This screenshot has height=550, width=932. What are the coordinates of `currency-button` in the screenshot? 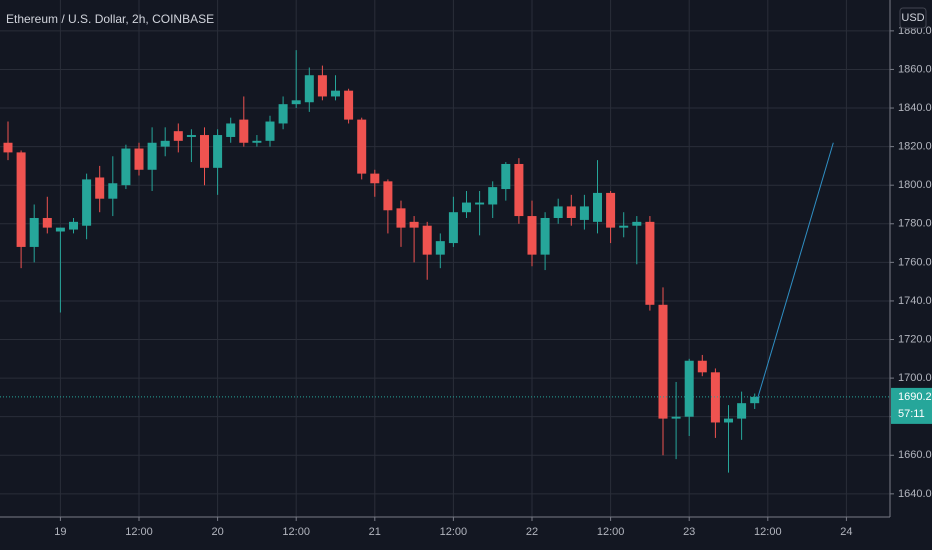 It's located at (913, 18).